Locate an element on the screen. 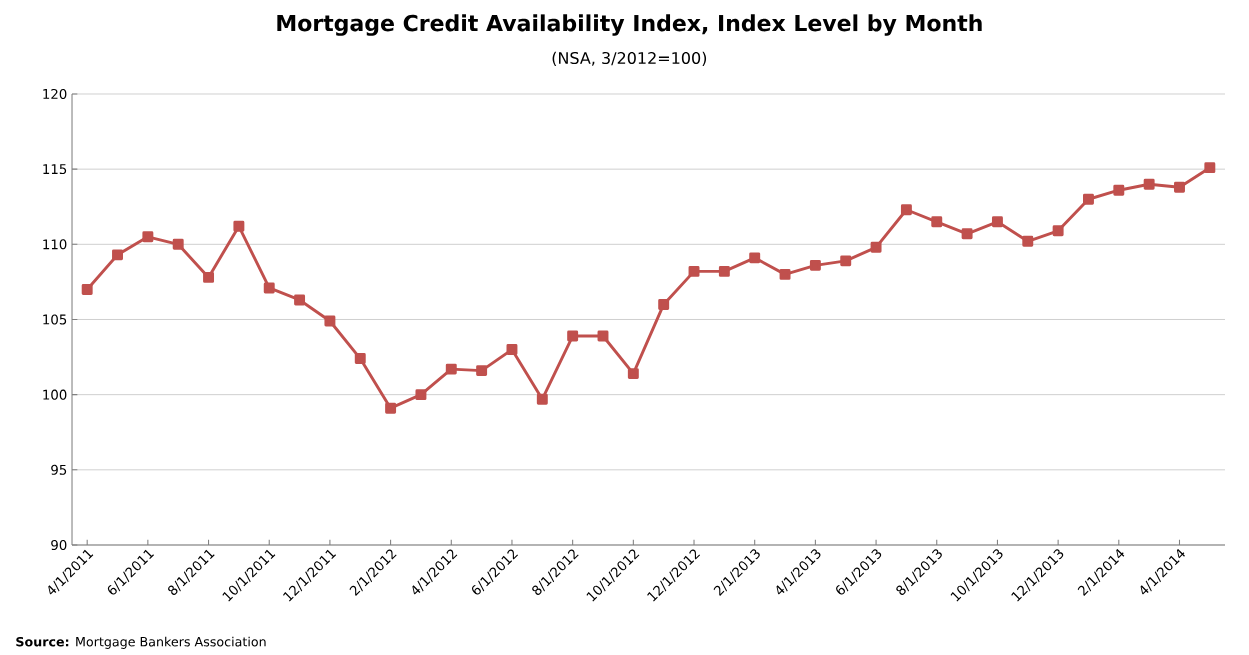 The height and width of the screenshot is (655, 1249). y-tick-label: 120 is located at coordinates (55, 94).